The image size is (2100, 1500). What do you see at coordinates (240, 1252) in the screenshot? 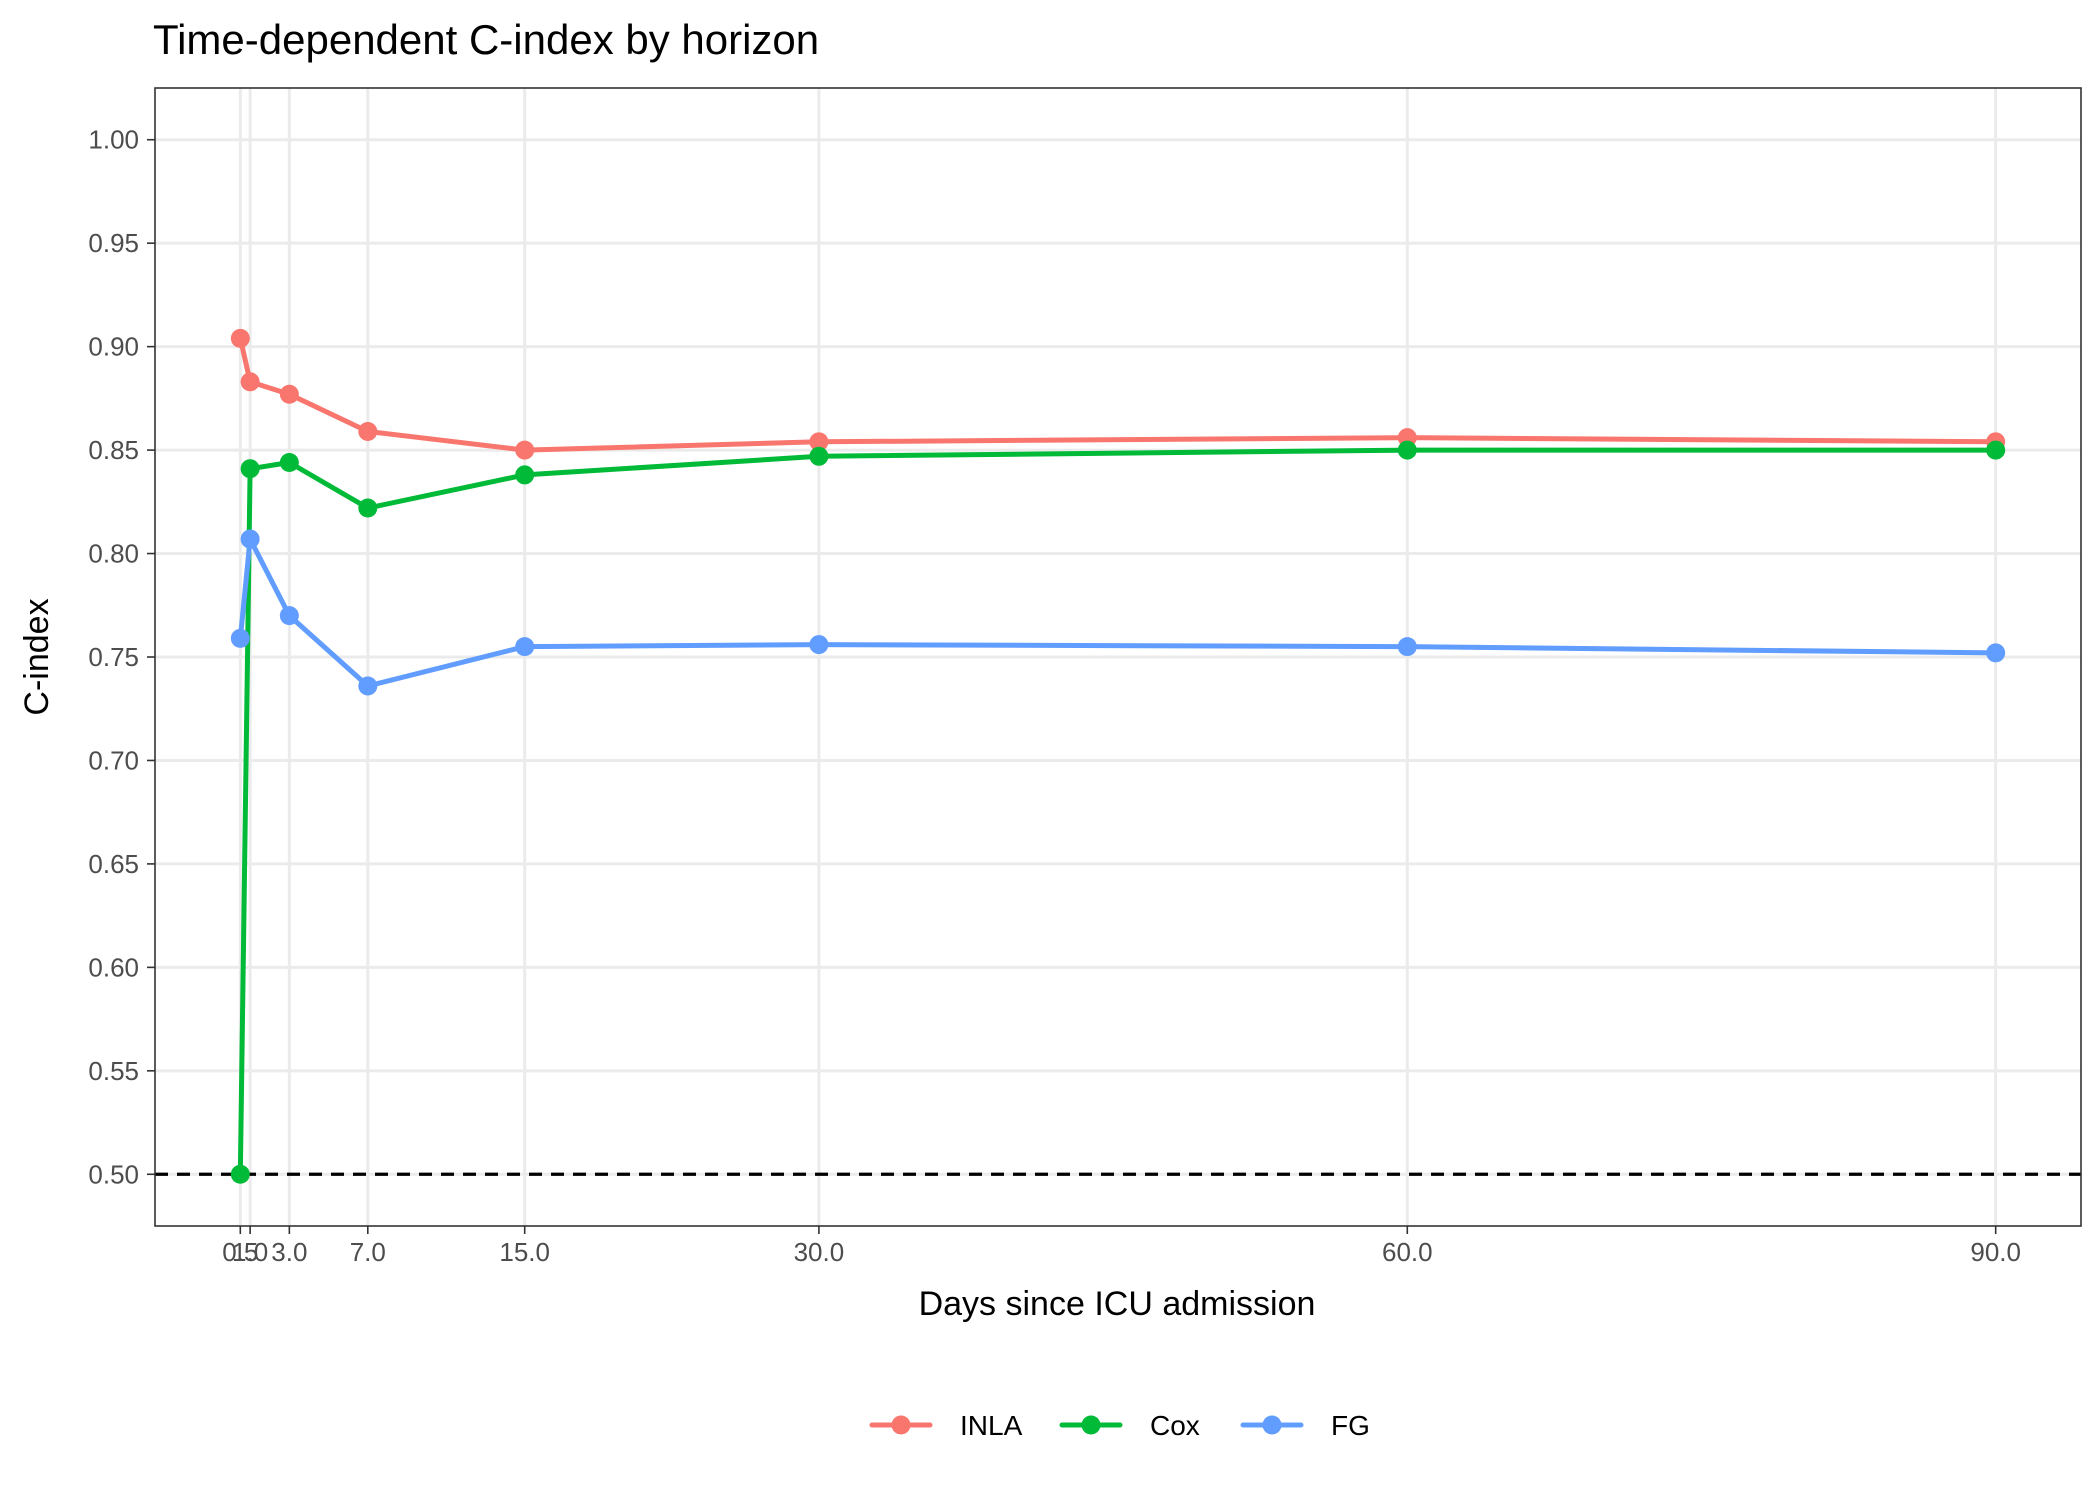
I see `x-tick-label-0: 0.5` at bounding box center [240, 1252].